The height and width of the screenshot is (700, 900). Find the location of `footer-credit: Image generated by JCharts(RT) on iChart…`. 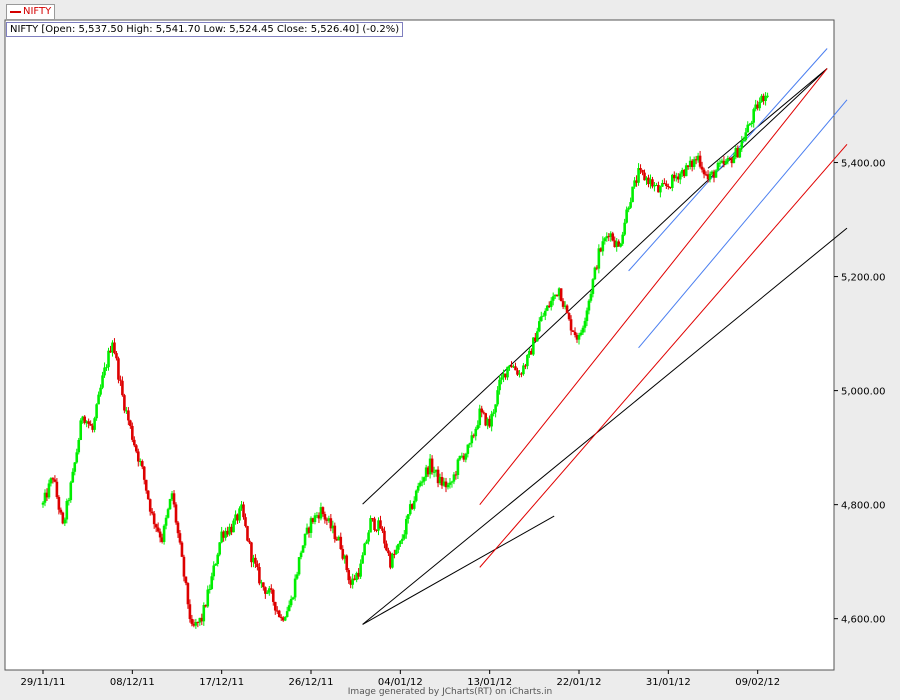

footer-credit: Image generated by JCharts(RT) on iChart… is located at coordinates (450, 692).